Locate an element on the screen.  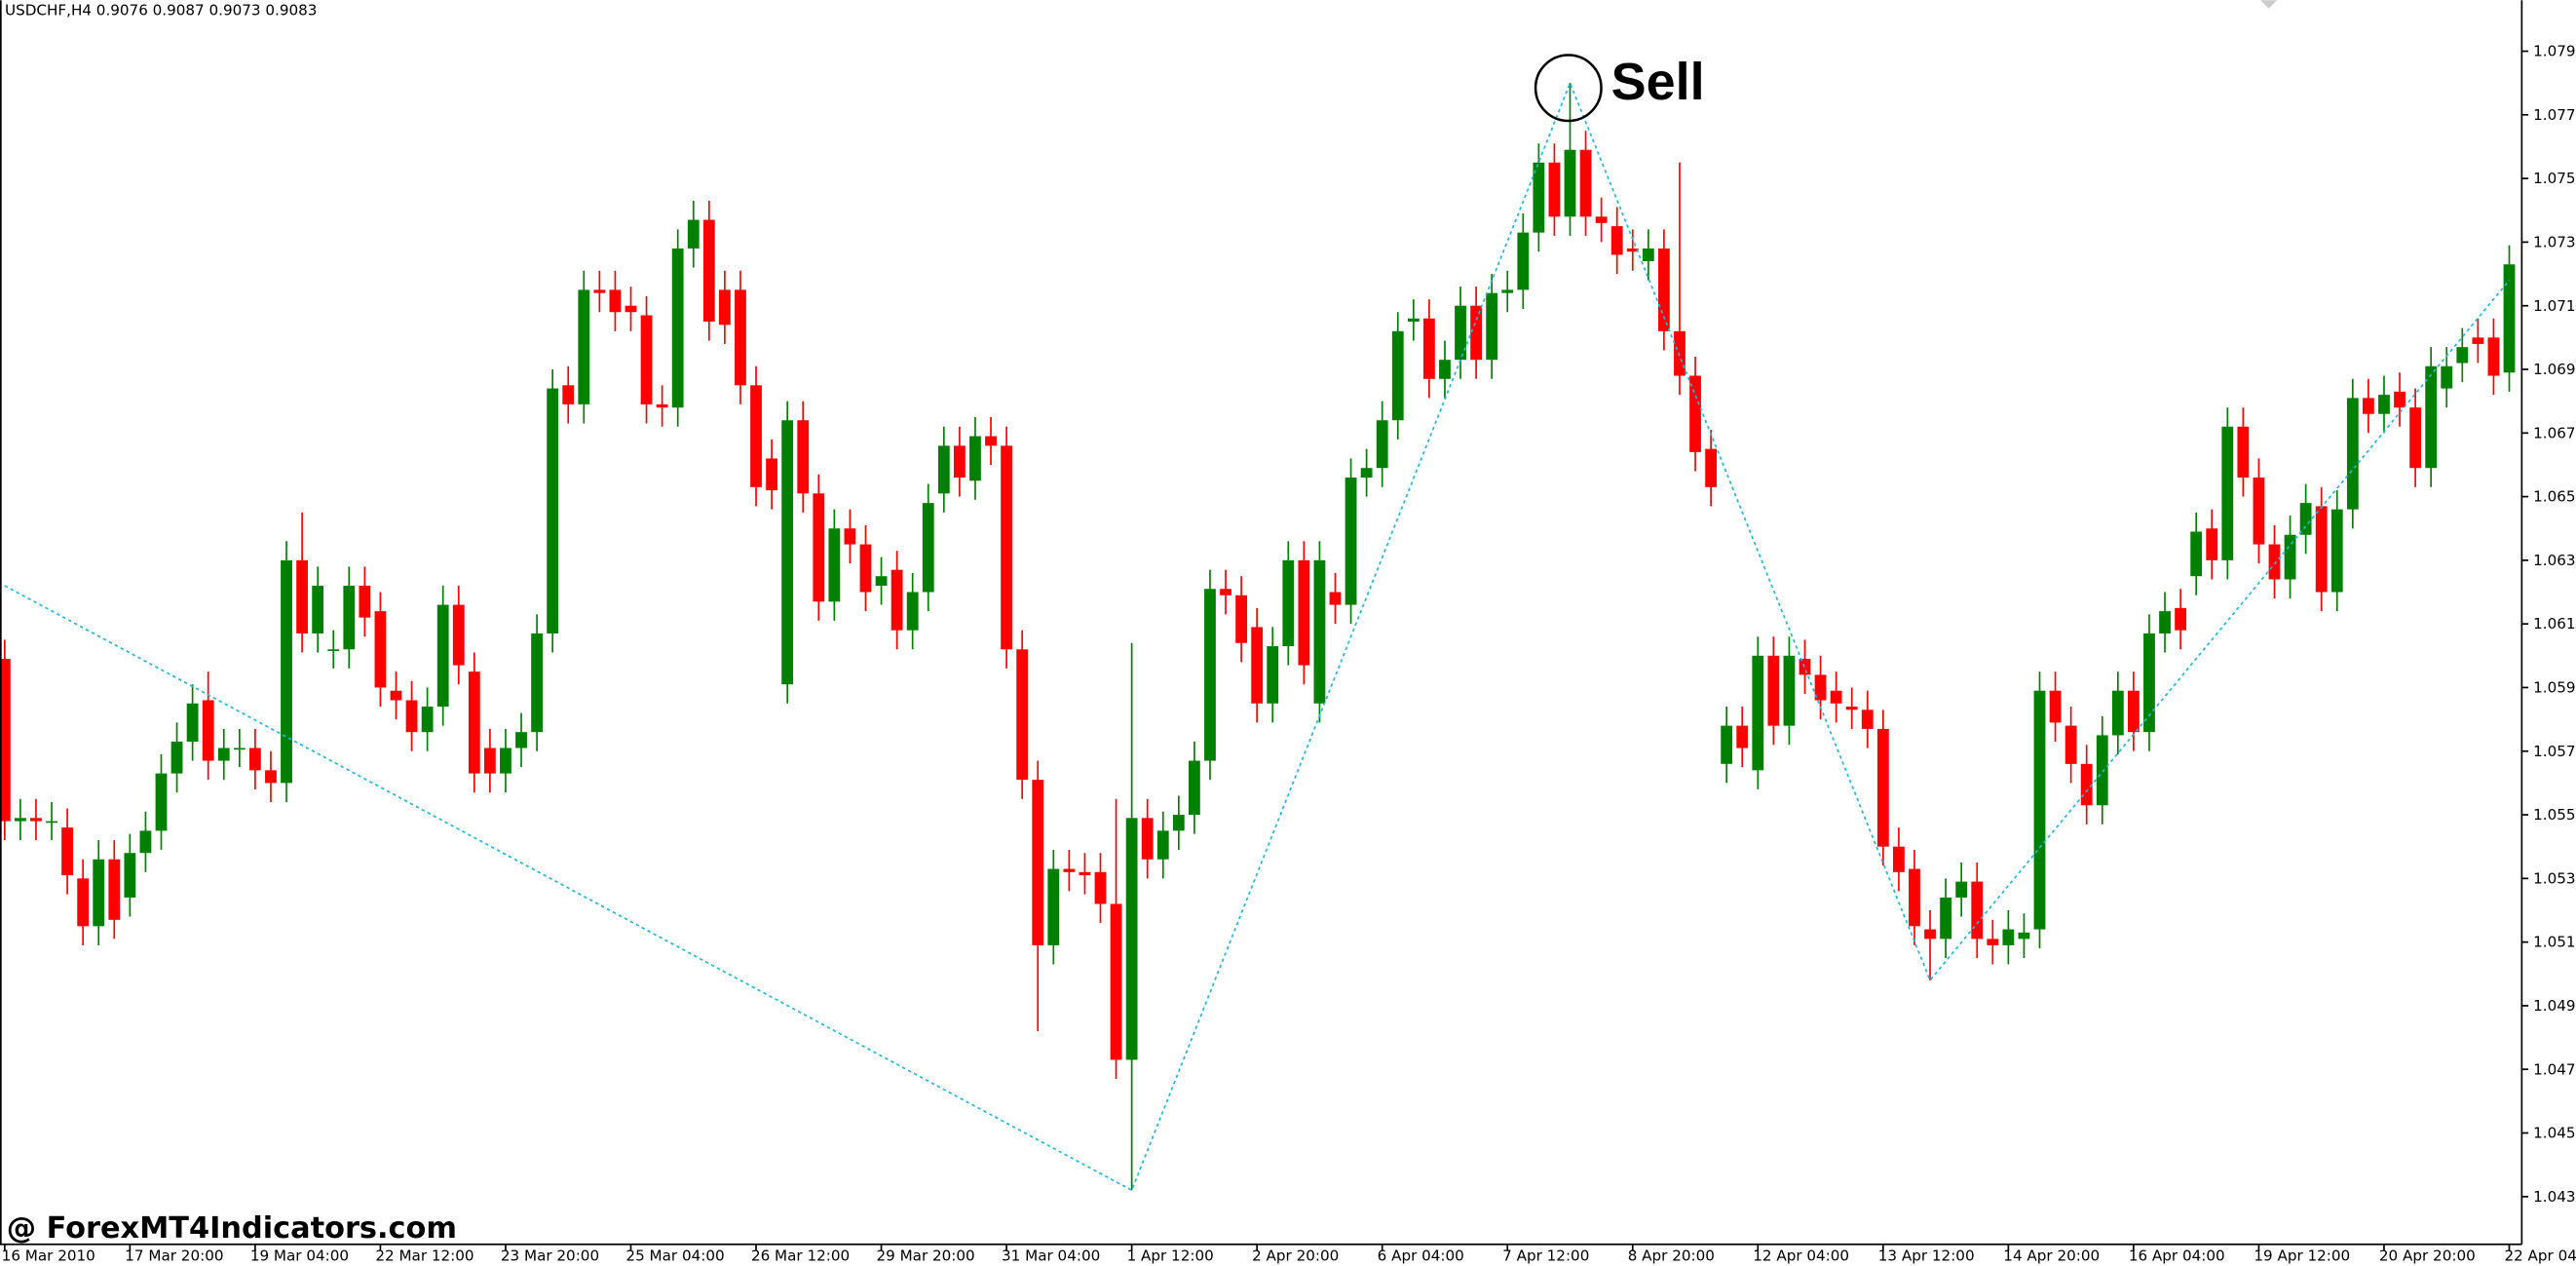
x-tick-label: 26 Mar 12:00 is located at coordinates (800, 1256).